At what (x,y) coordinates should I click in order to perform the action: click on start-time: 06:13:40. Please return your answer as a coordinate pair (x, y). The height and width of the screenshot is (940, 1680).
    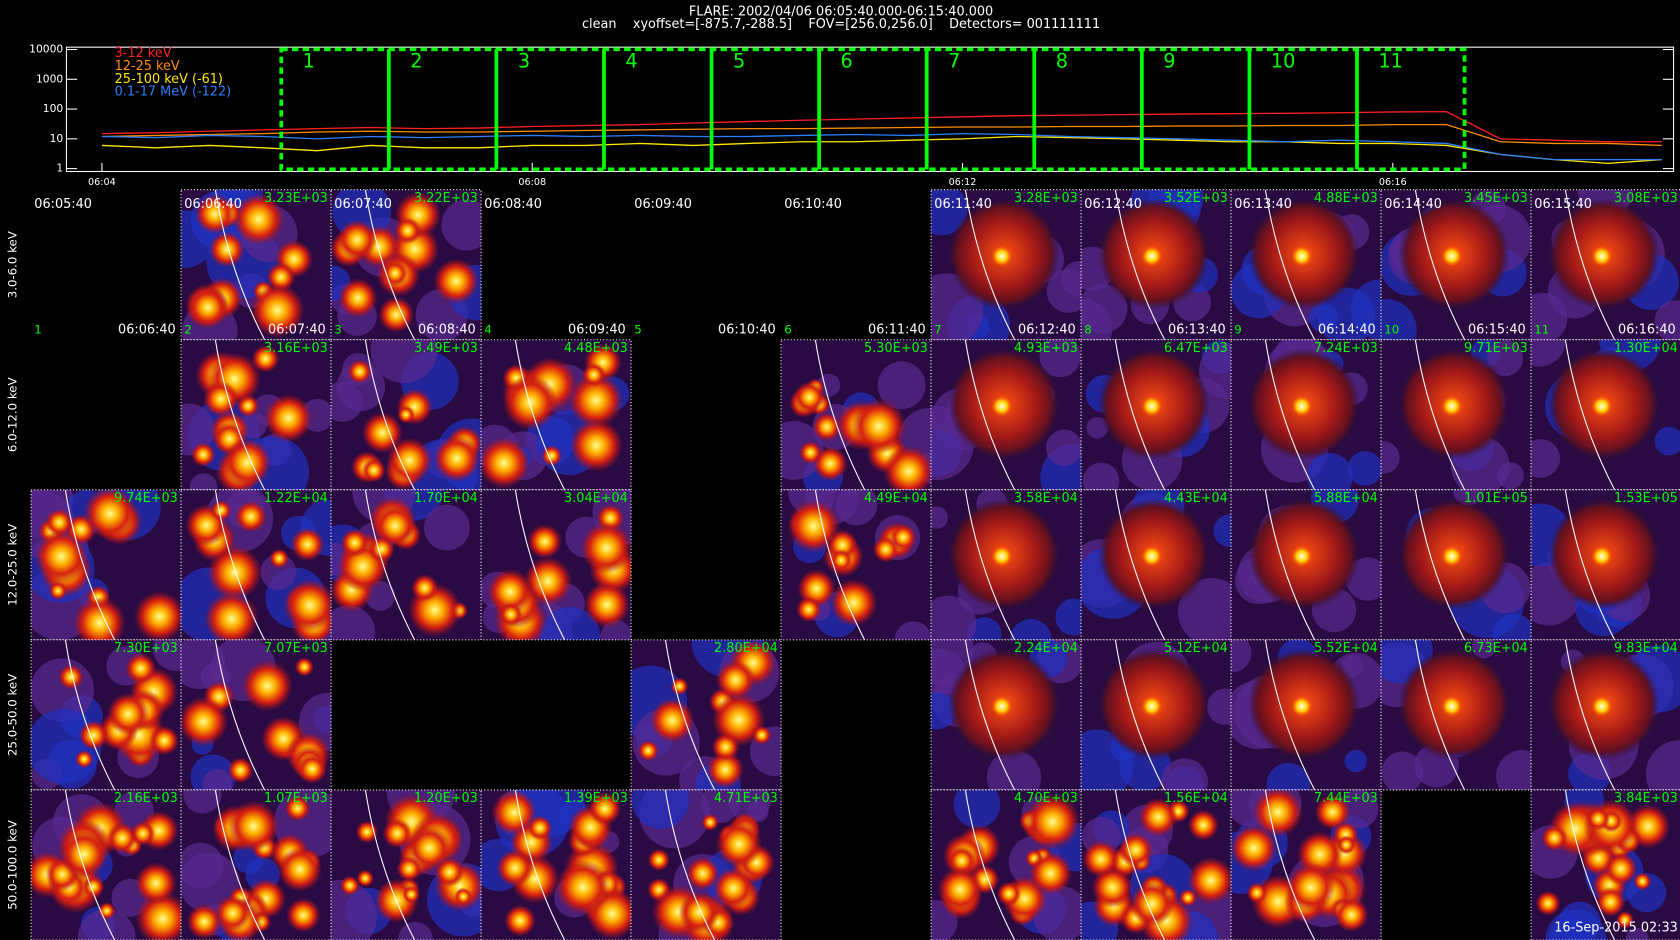
    Looking at the image, I should click on (1263, 204).